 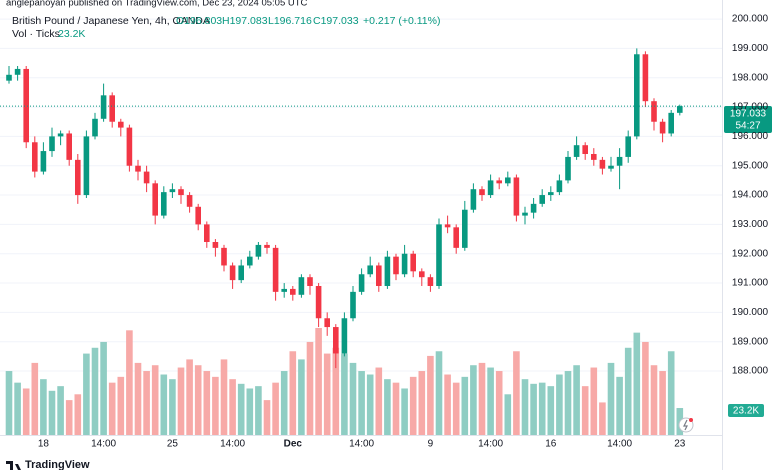 What do you see at coordinates (750, 165) in the screenshot?
I see `y-tick-label: 195.000` at bounding box center [750, 165].